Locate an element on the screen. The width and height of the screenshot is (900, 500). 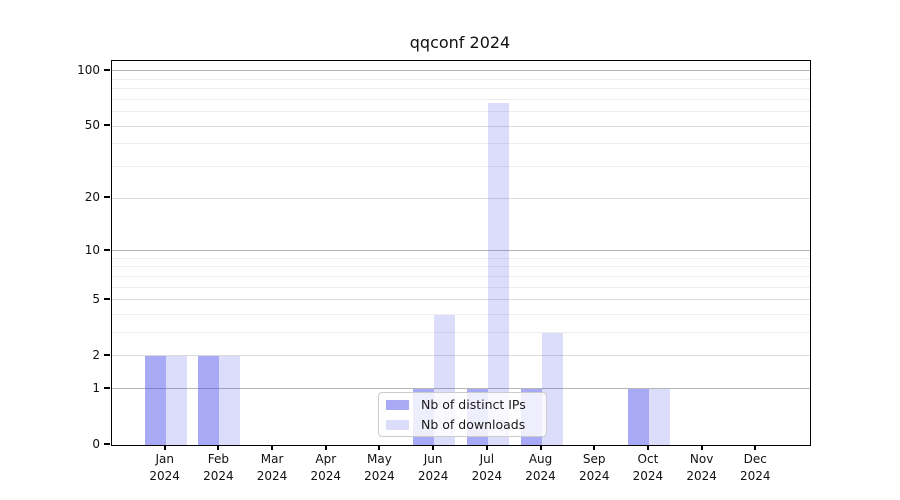
y-axis-label: 10 is located at coordinates (92, 249).